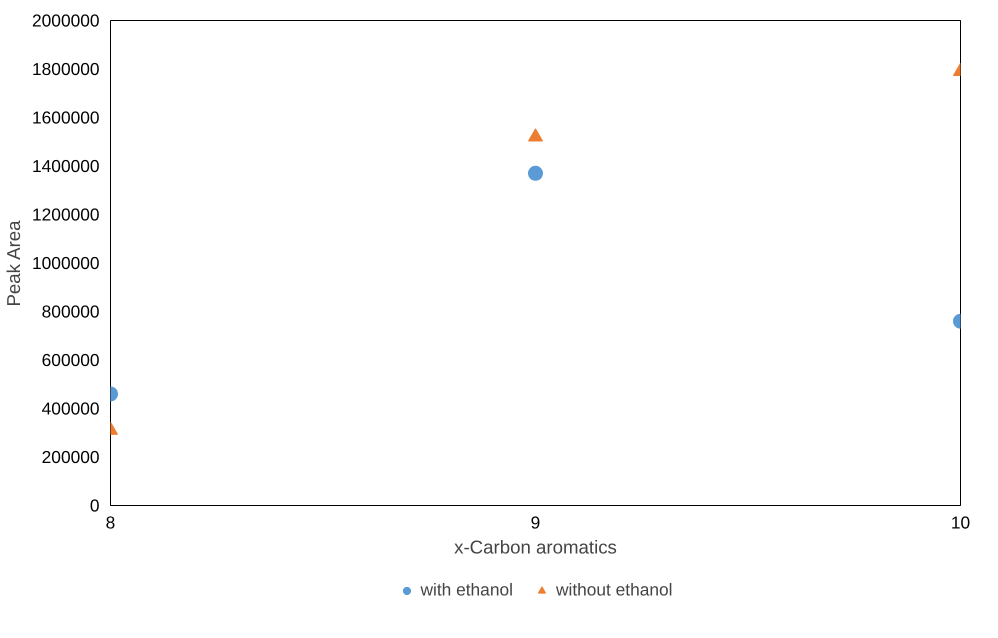  Describe the element at coordinates (66, 263) in the screenshot. I see `y-tick-label: 1000000` at that location.